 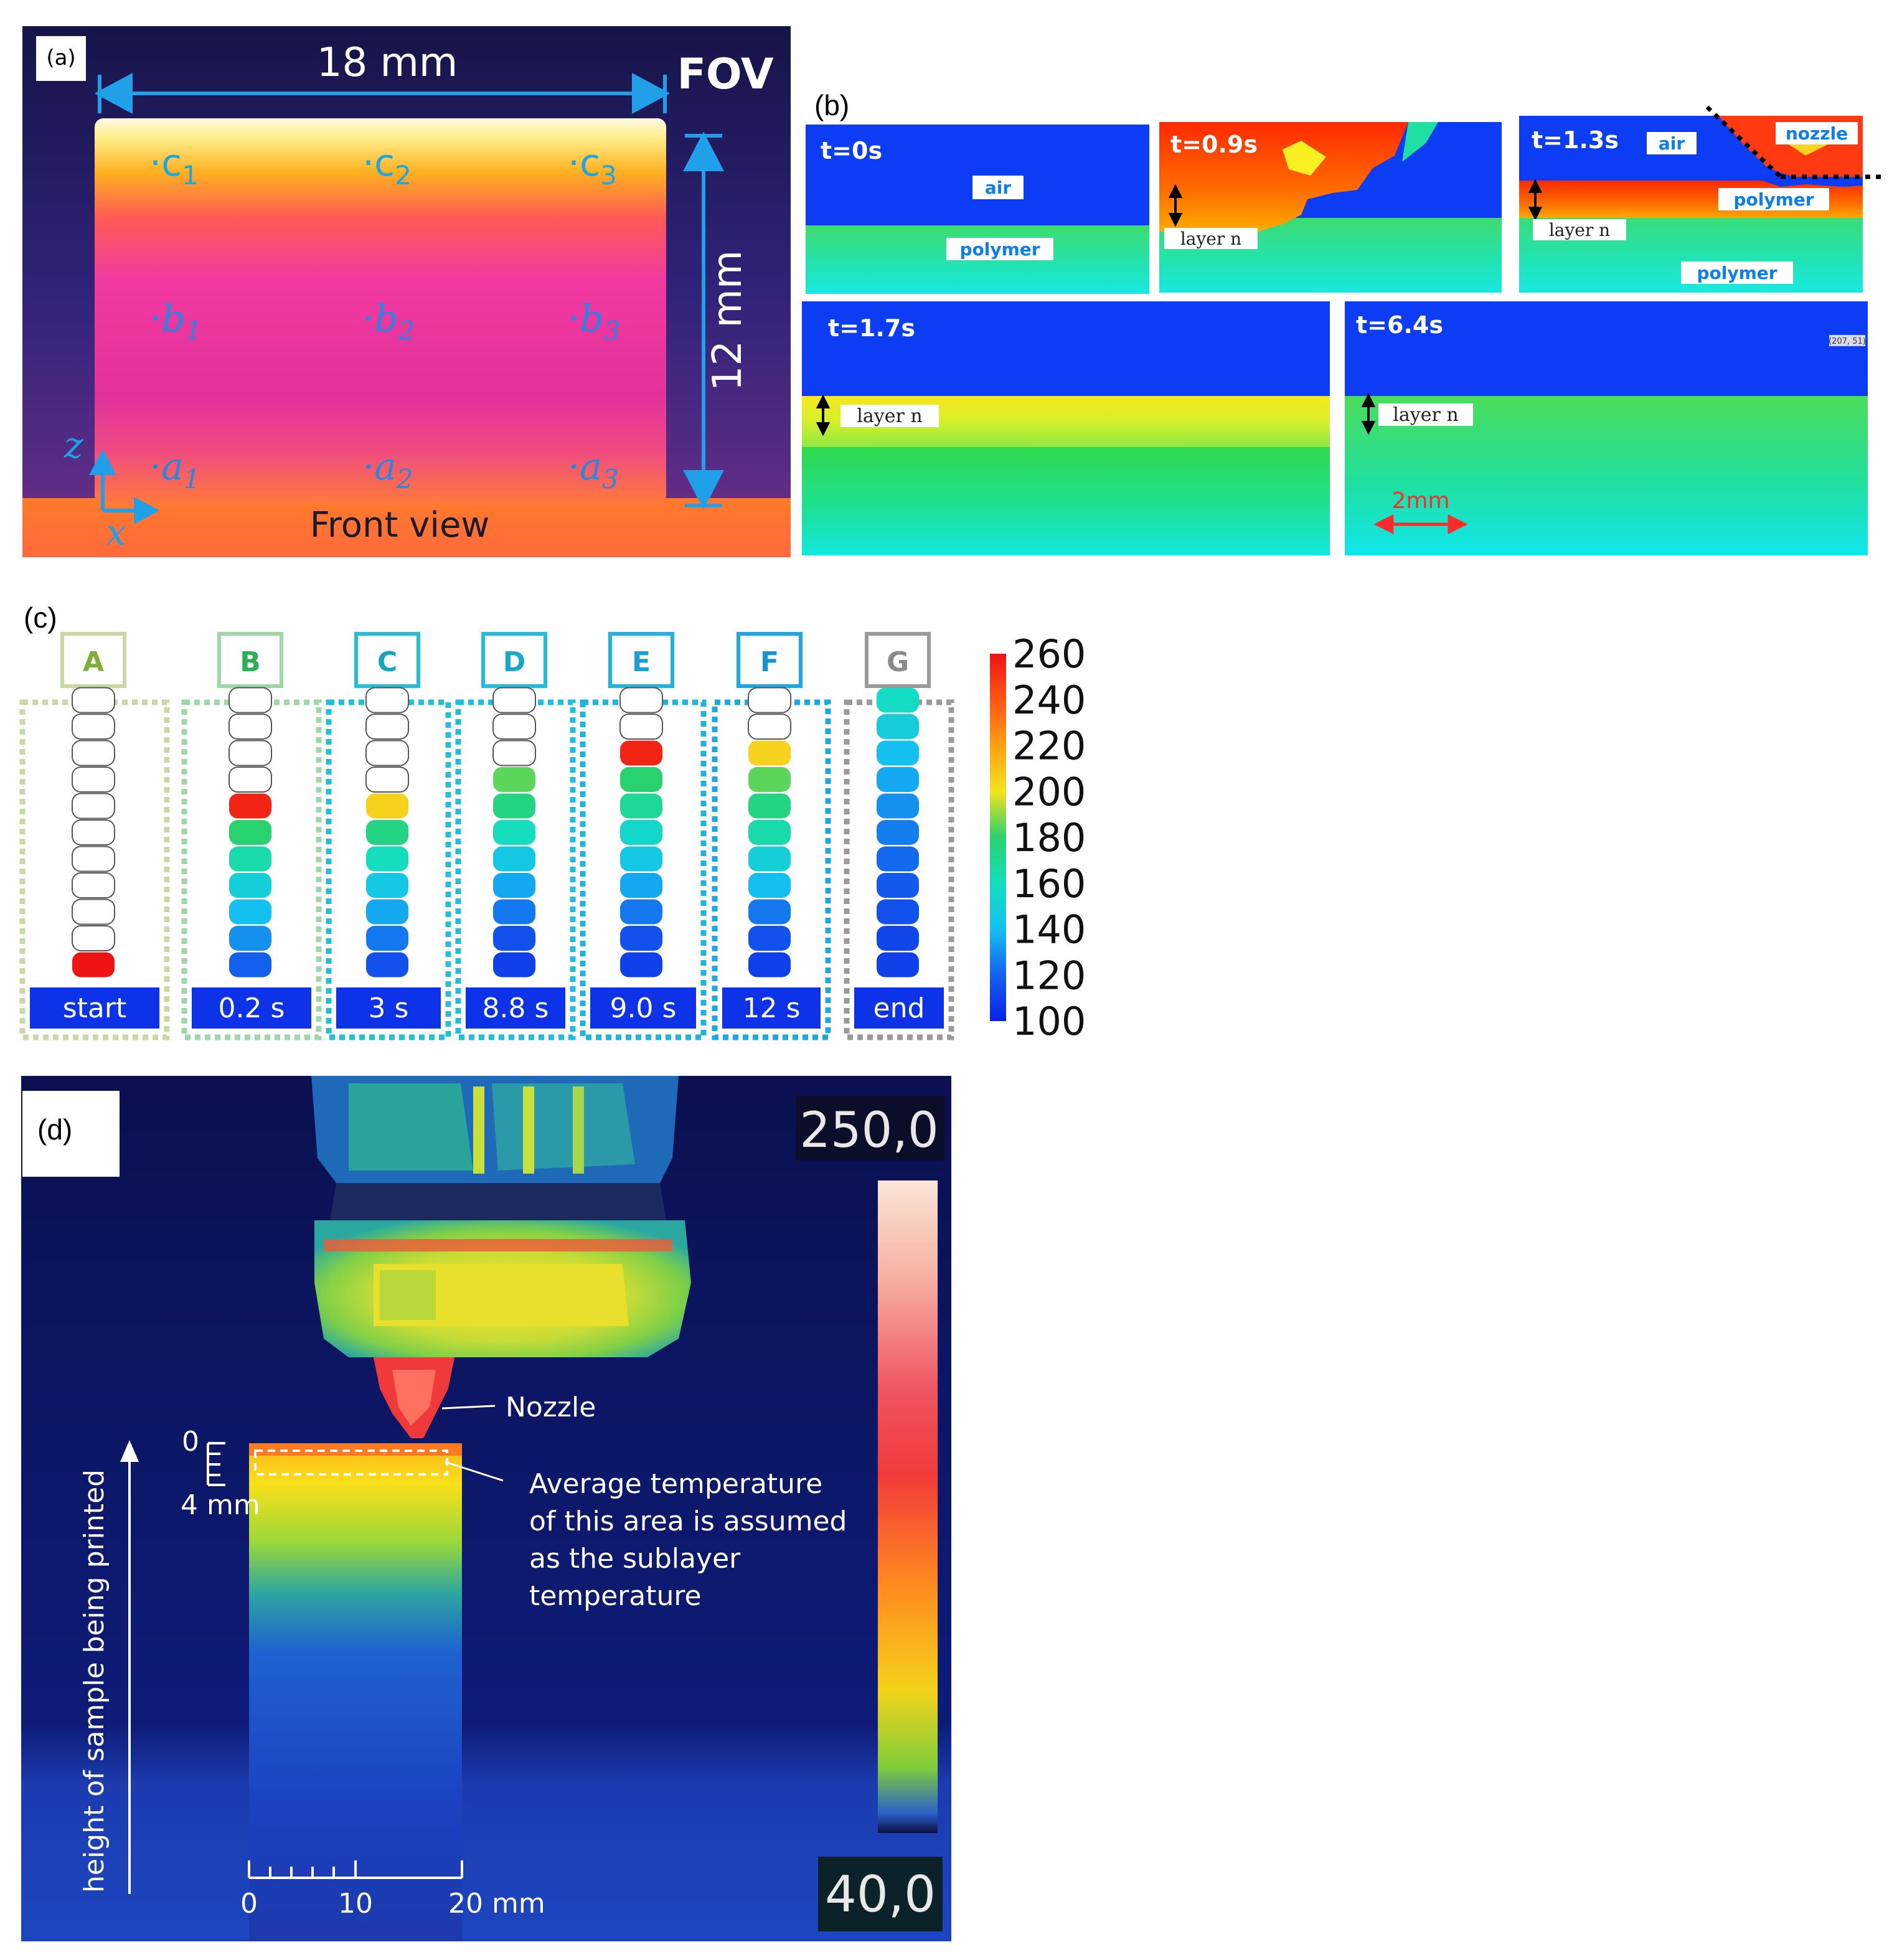 I want to click on tag-air: air, so click(x=998, y=187).